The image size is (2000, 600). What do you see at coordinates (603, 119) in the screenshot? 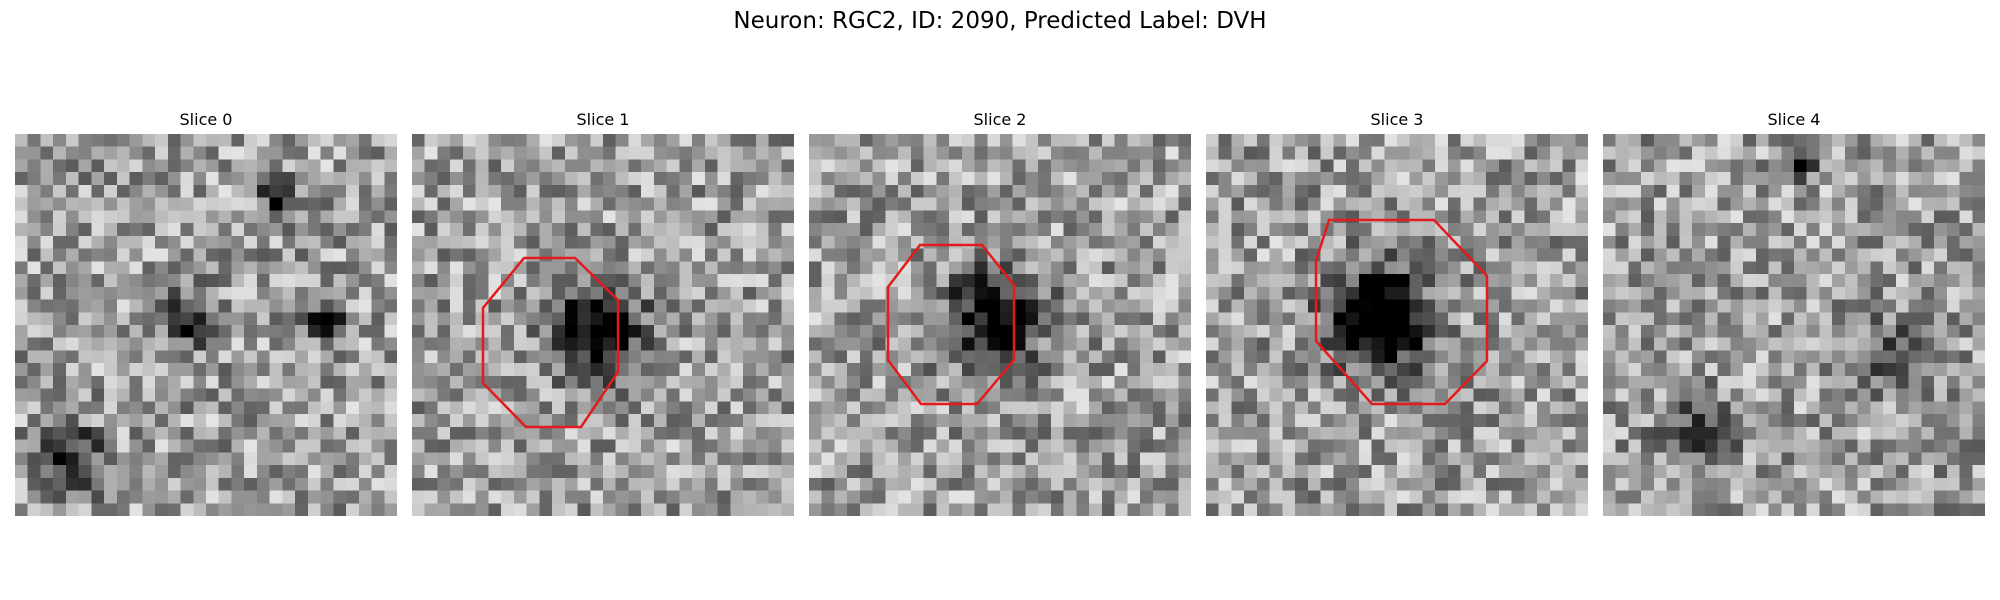
I see `panel-title-1: Slice 1` at bounding box center [603, 119].